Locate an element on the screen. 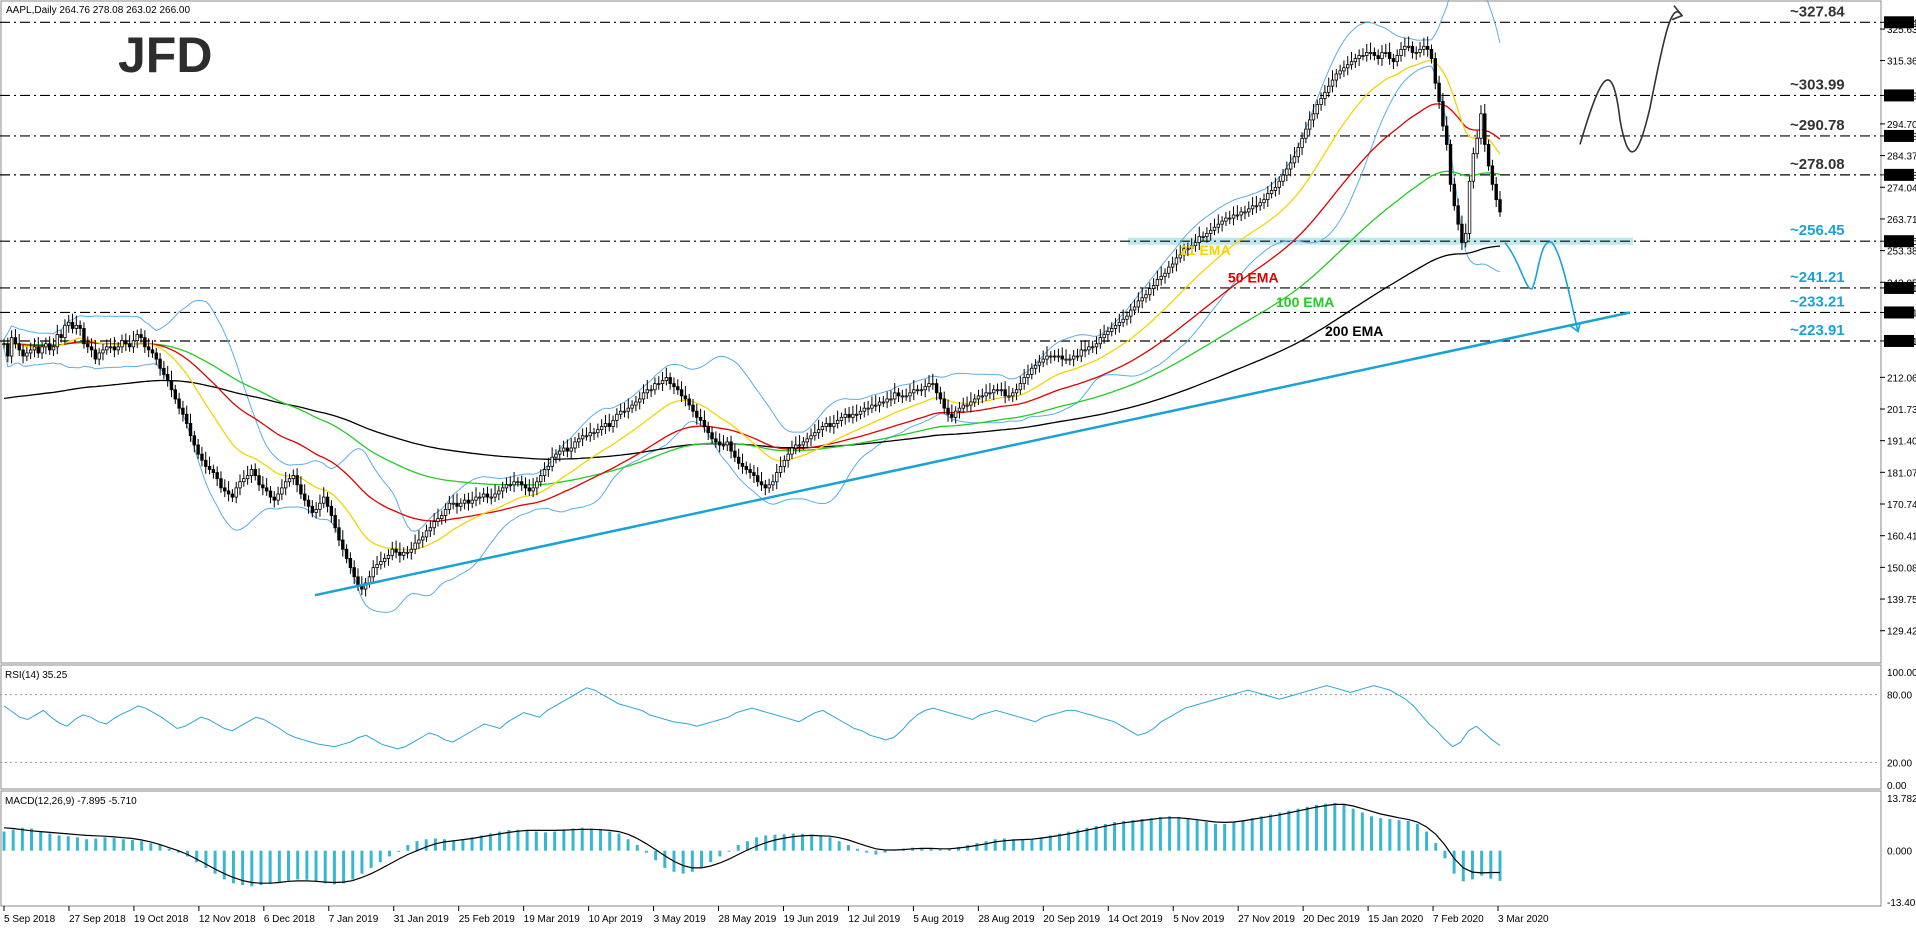 This screenshot has width=1916, height=933. y-tick-label: 170.74 is located at coordinates (1901, 505).